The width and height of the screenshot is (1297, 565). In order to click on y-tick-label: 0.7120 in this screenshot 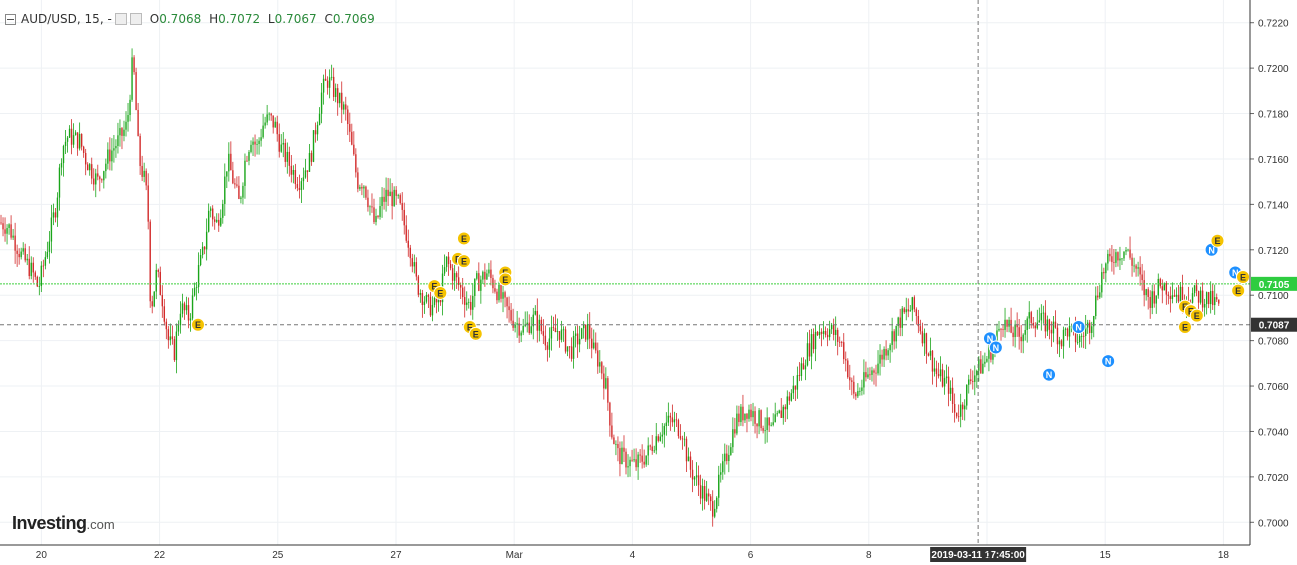, I will do `click(1273, 251)`.